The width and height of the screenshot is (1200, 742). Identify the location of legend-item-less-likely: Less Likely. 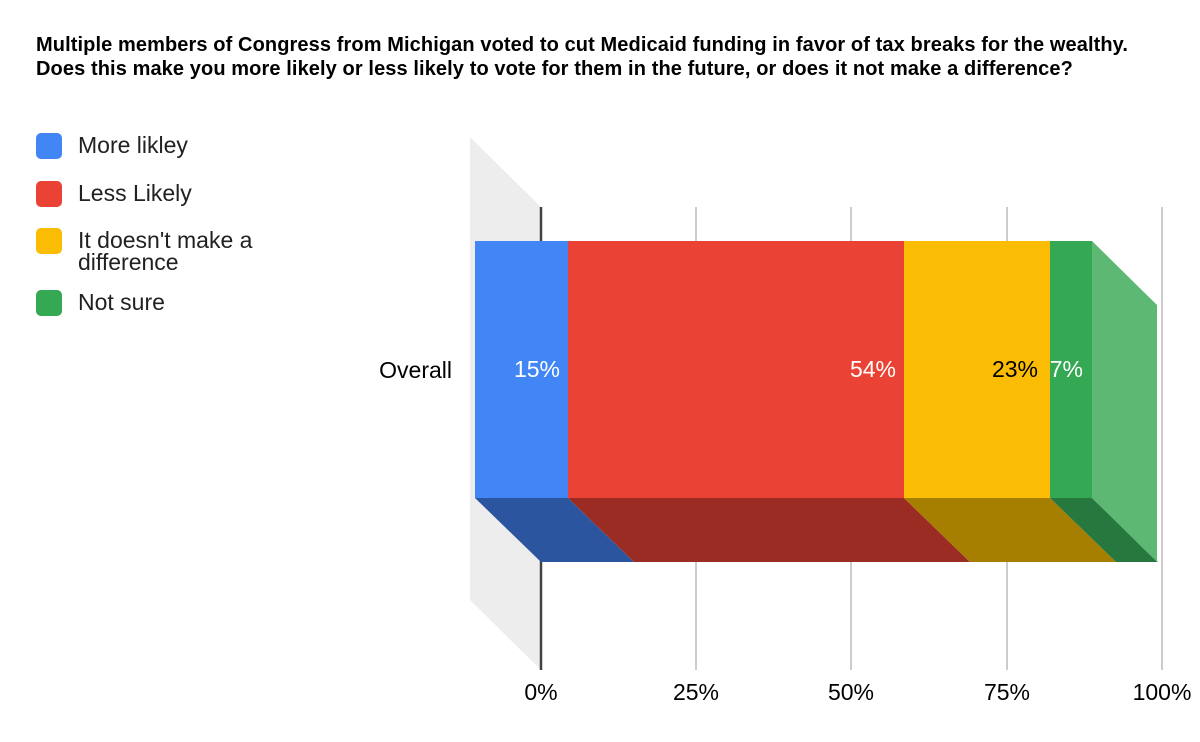
(114, 194).